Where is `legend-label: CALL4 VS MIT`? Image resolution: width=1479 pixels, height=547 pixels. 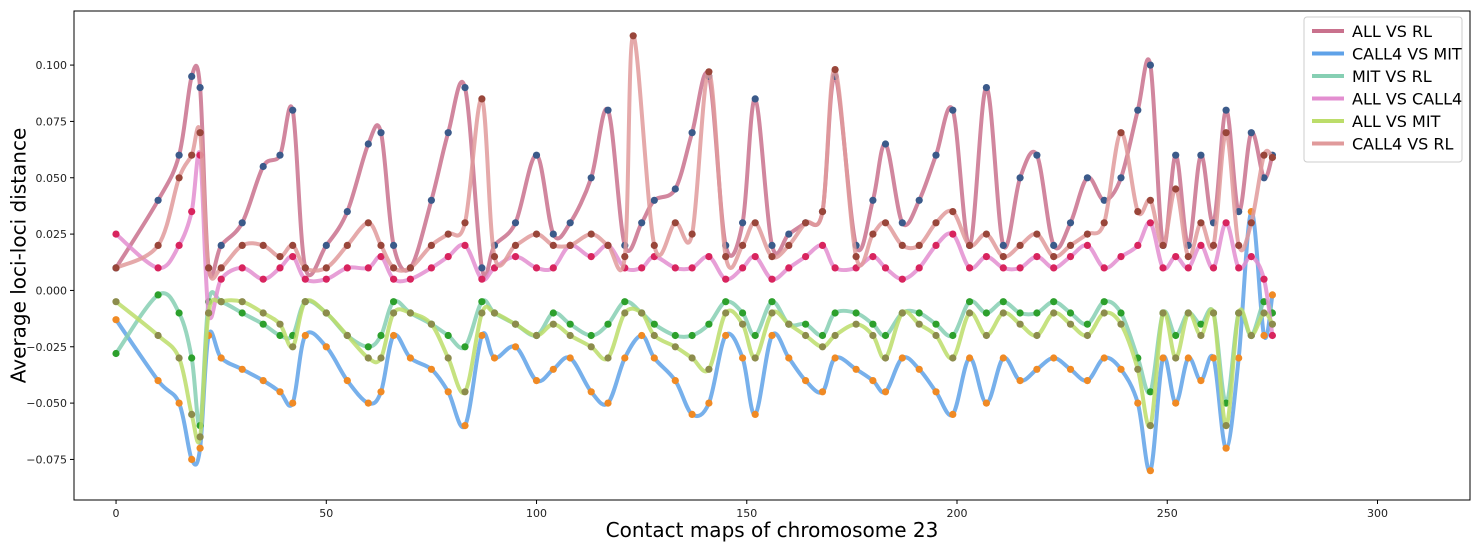 legend-label: CALL4 VS MIT is located at coordinates (1407, 54).